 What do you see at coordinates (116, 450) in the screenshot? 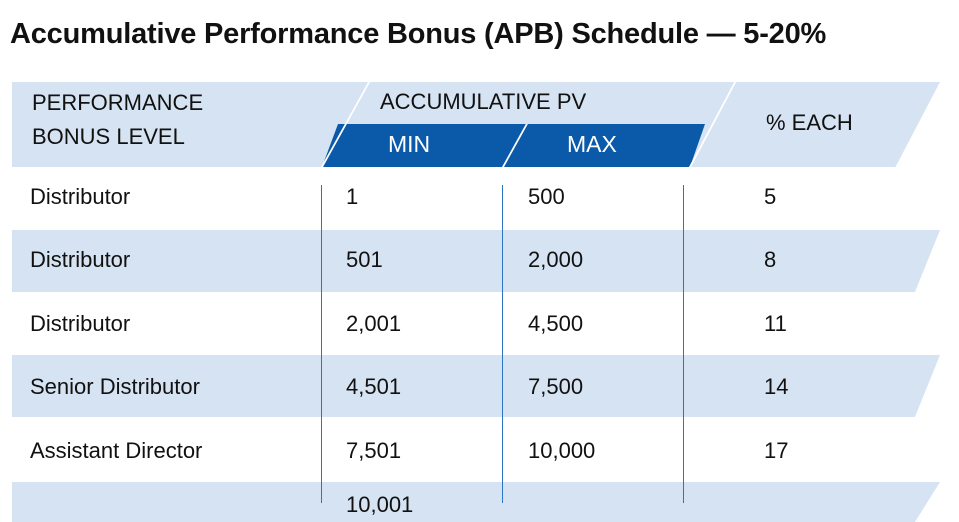
I see `cell-level: Assistant Director` at bounding box center [116, 450].